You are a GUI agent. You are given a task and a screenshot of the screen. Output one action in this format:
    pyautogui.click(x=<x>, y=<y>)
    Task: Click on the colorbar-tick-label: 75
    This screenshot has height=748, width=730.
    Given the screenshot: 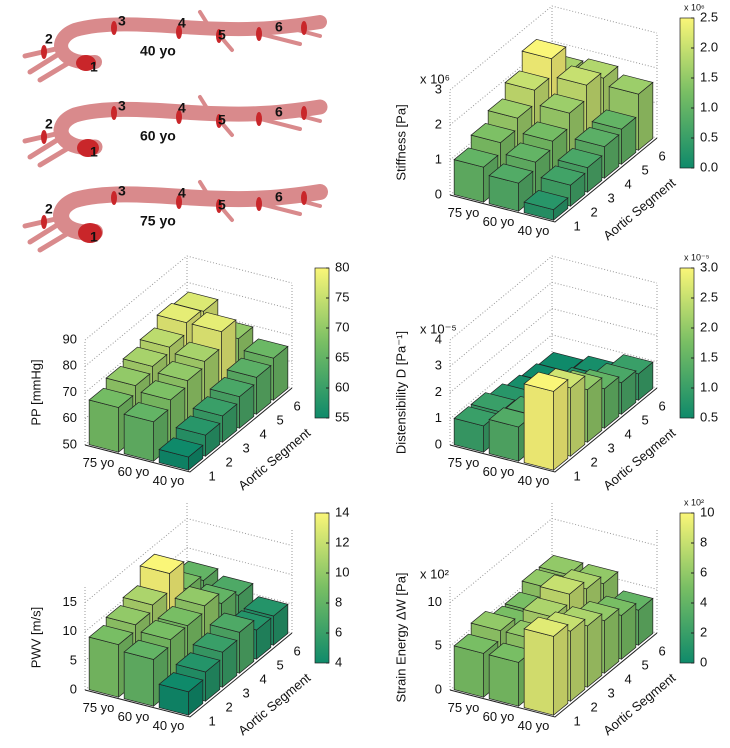 What is the action you would take?
    pyautogui.click(x=342, y=296)
    